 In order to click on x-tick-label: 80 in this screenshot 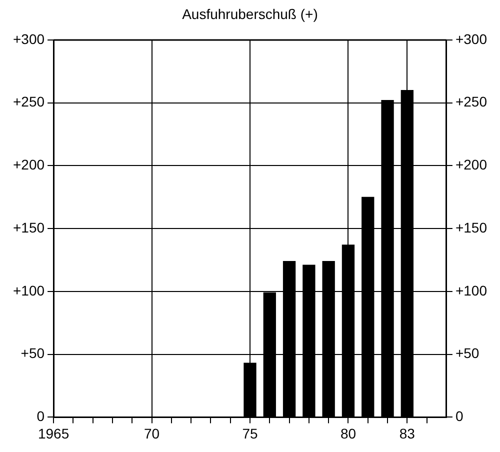, I will do `click(348, 433)`.